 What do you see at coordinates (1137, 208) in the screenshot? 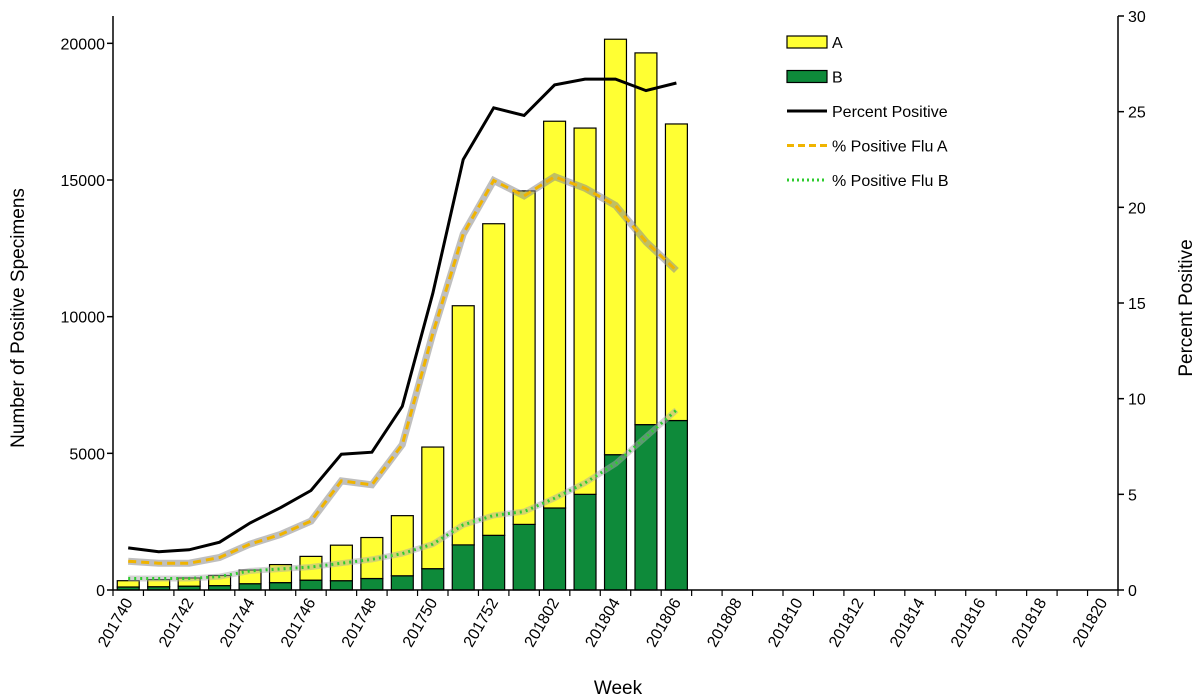
I see `y2-tick-label: 20` at bounding box center [1137, 208].